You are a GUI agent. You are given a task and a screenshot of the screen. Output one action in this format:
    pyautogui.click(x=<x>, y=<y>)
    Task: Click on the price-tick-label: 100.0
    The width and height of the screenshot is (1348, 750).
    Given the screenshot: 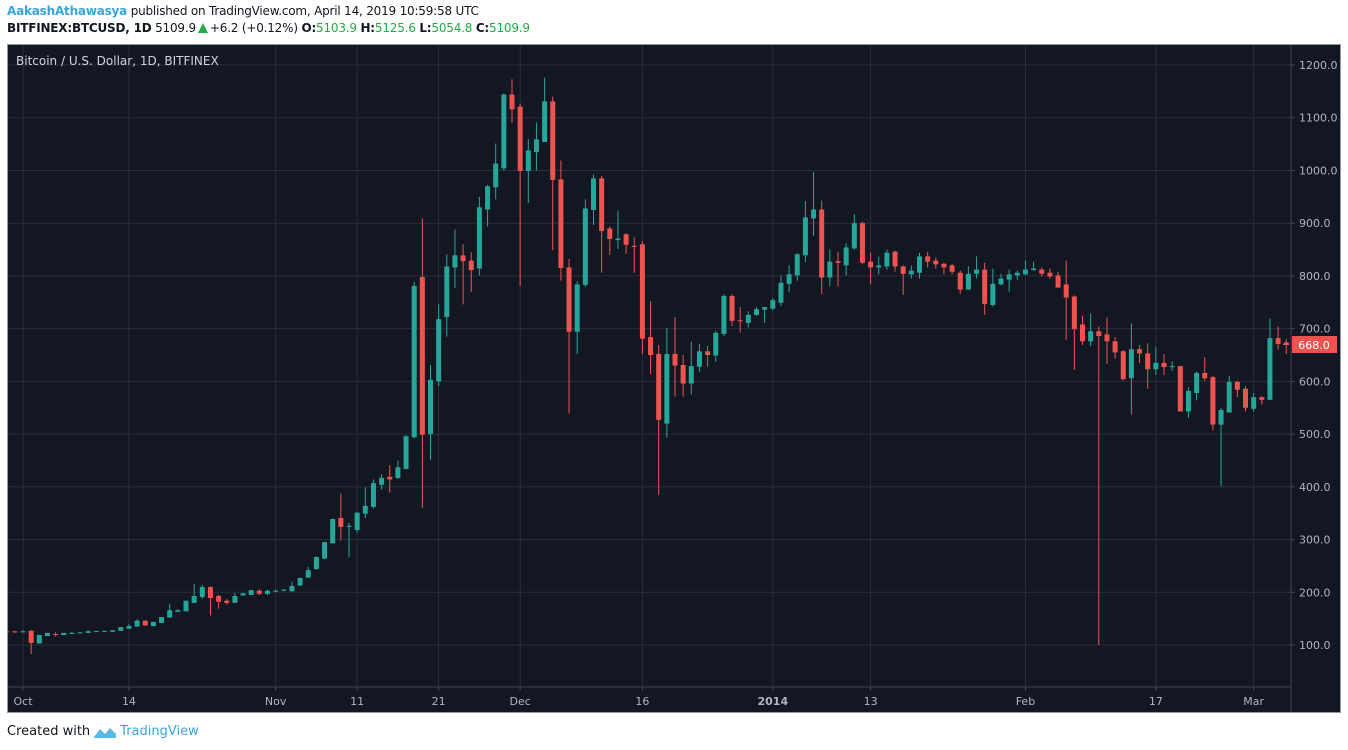 What is the action you would take?
    pyautogui.click(x=1315, y=645)
    